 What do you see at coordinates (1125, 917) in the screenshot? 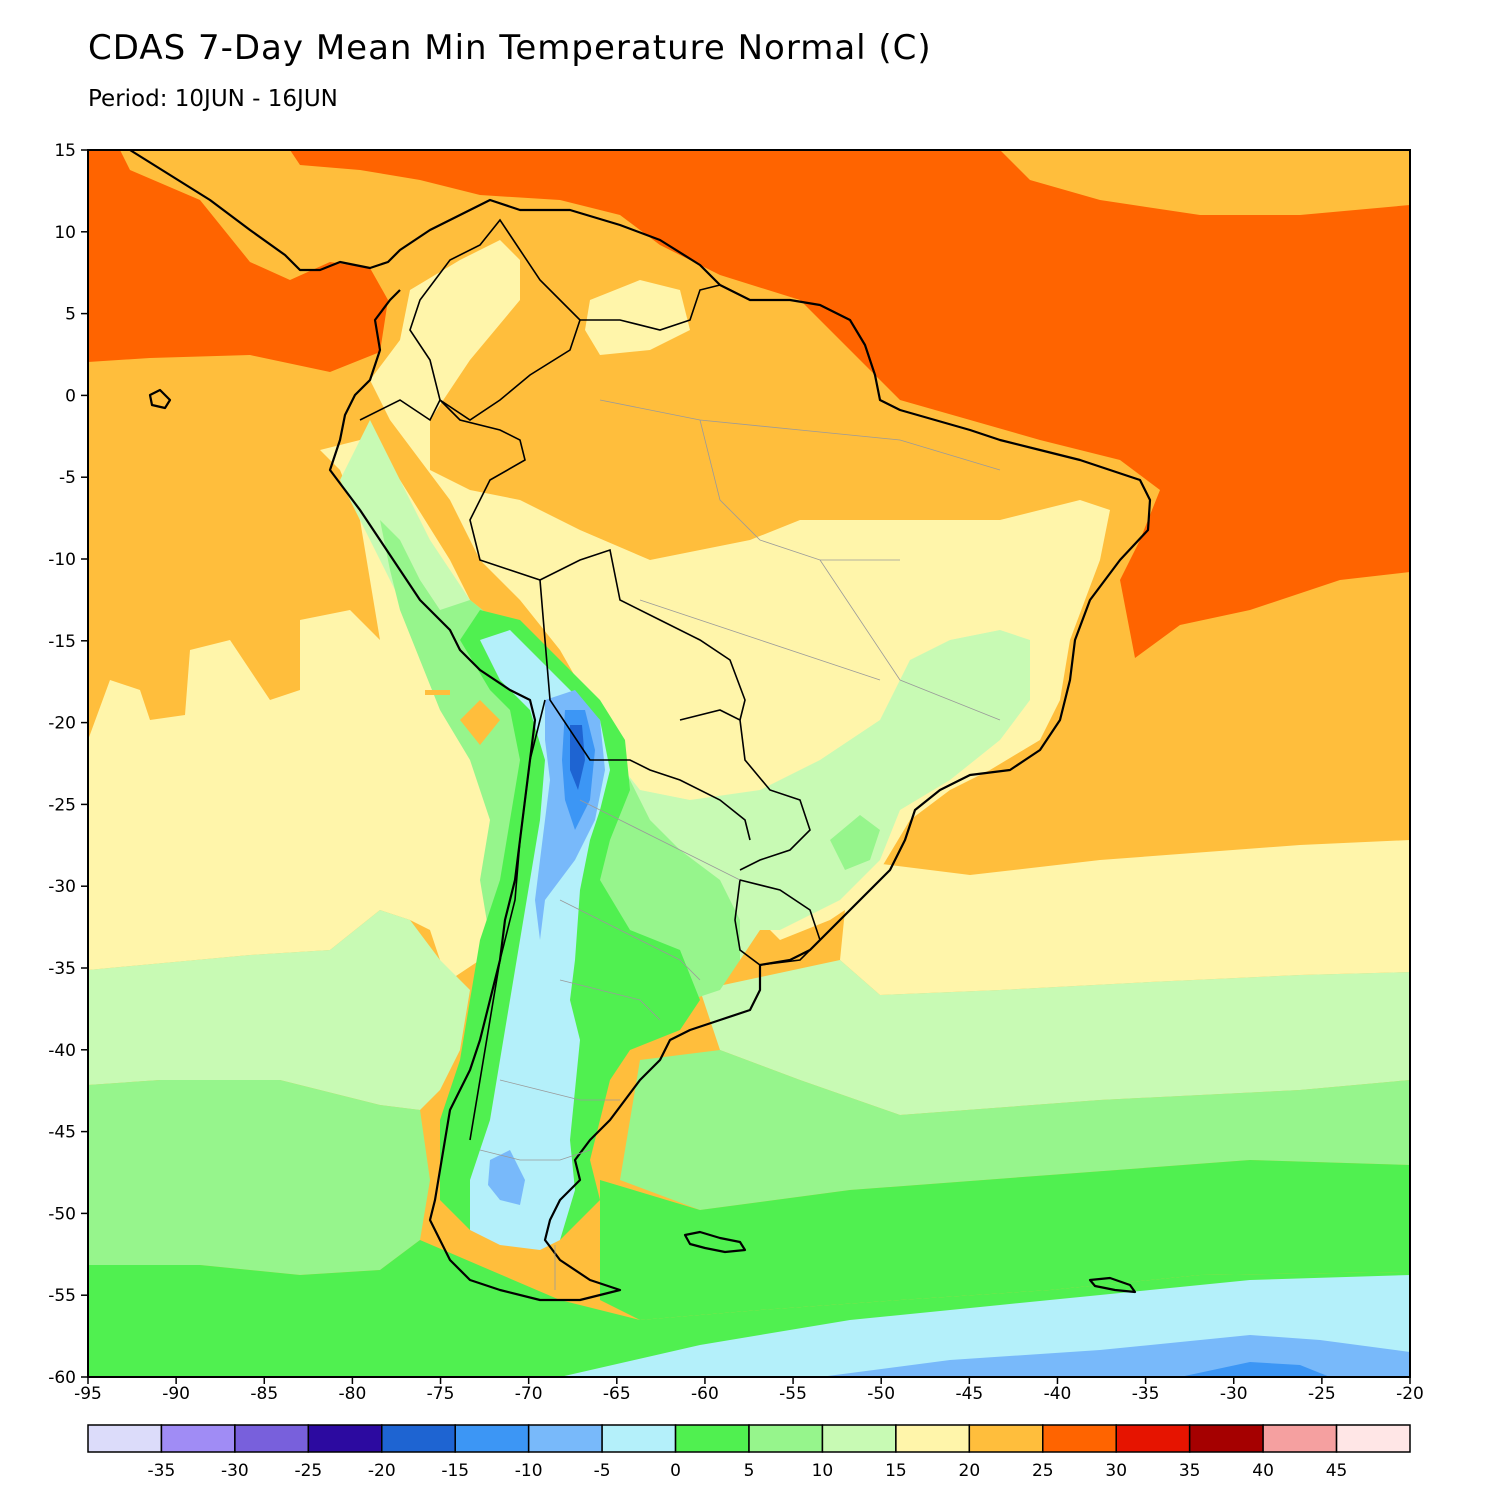
I see `band-20-atlantic` at bounding box center [1125, 917].